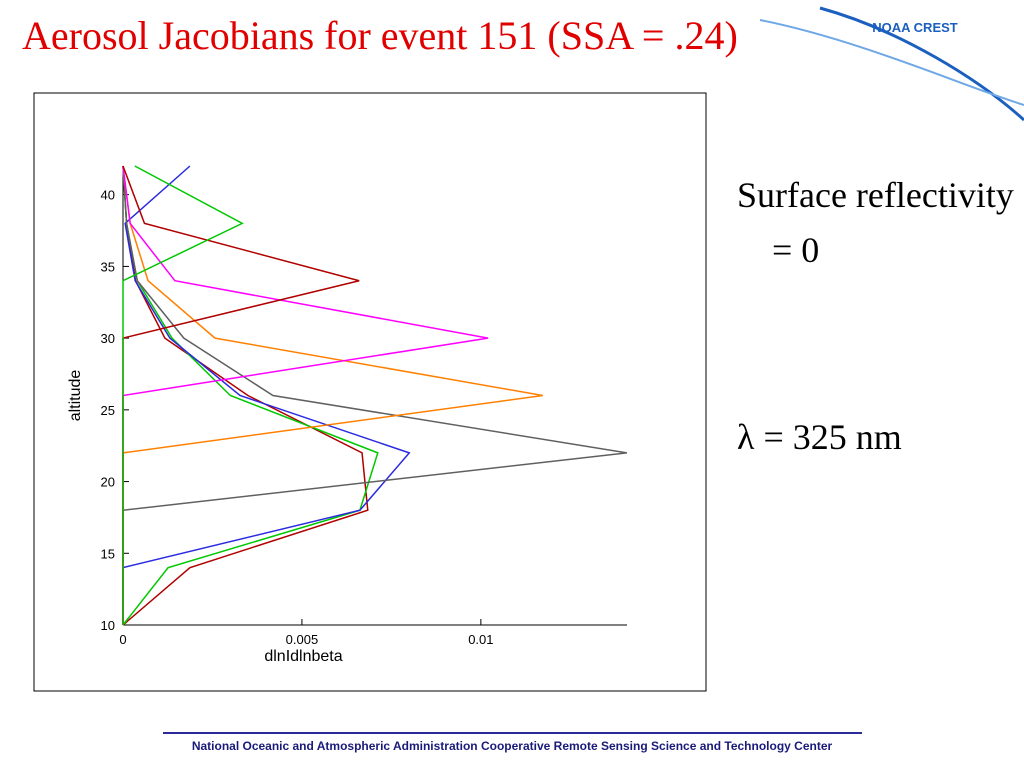 This screenshot has height=768, width=1024. Describe the element at coordinates (302, 639) in the screenshot. I see `x-tick-label: 0.005` at that location.